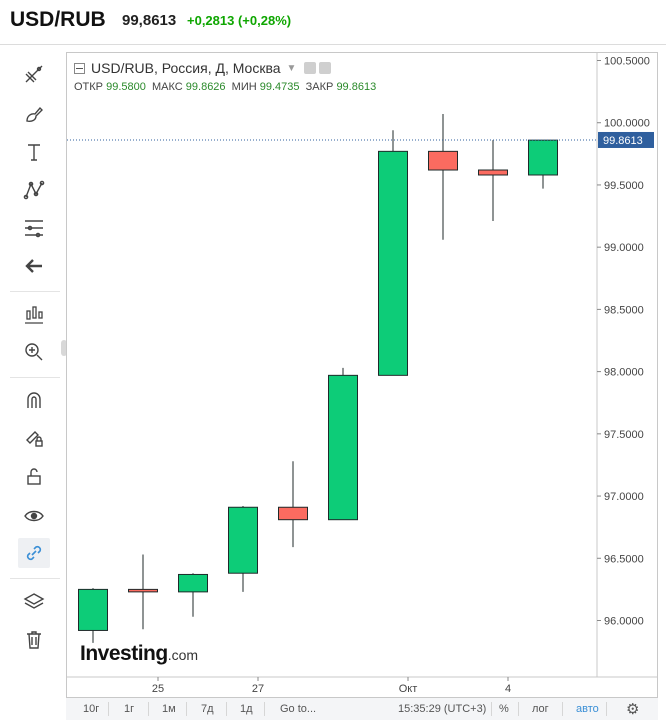 This screenshot has width=666, height=725. I want to click on pattern-icon, so click(34, 190).